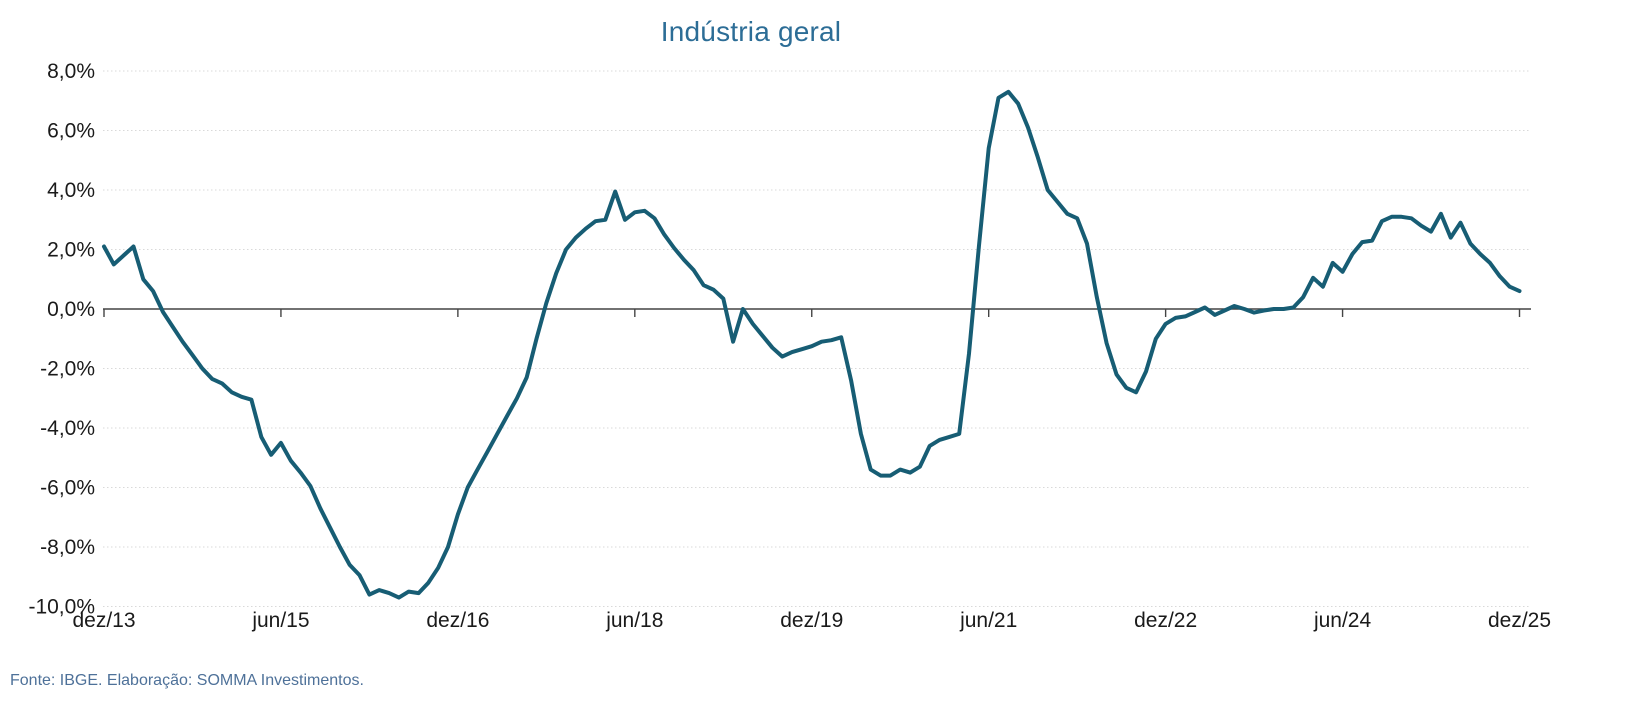  What do you see at coordinates (71, 190) in the screenshot?
I see `y-axis-label: 4,0%` at bounding box center [71, 190].